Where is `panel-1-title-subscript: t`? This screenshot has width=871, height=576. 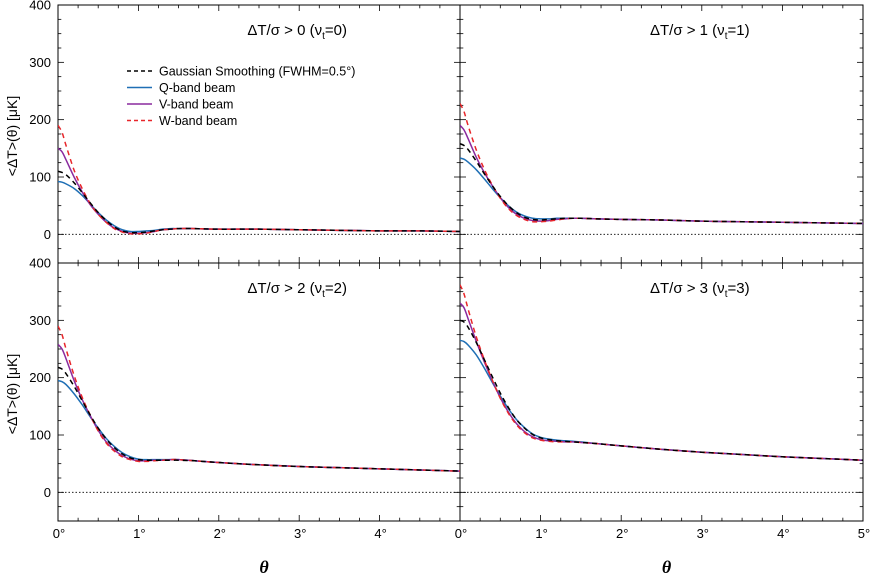 panel-1-title-subscript: t is located at coordinates (323, 36).